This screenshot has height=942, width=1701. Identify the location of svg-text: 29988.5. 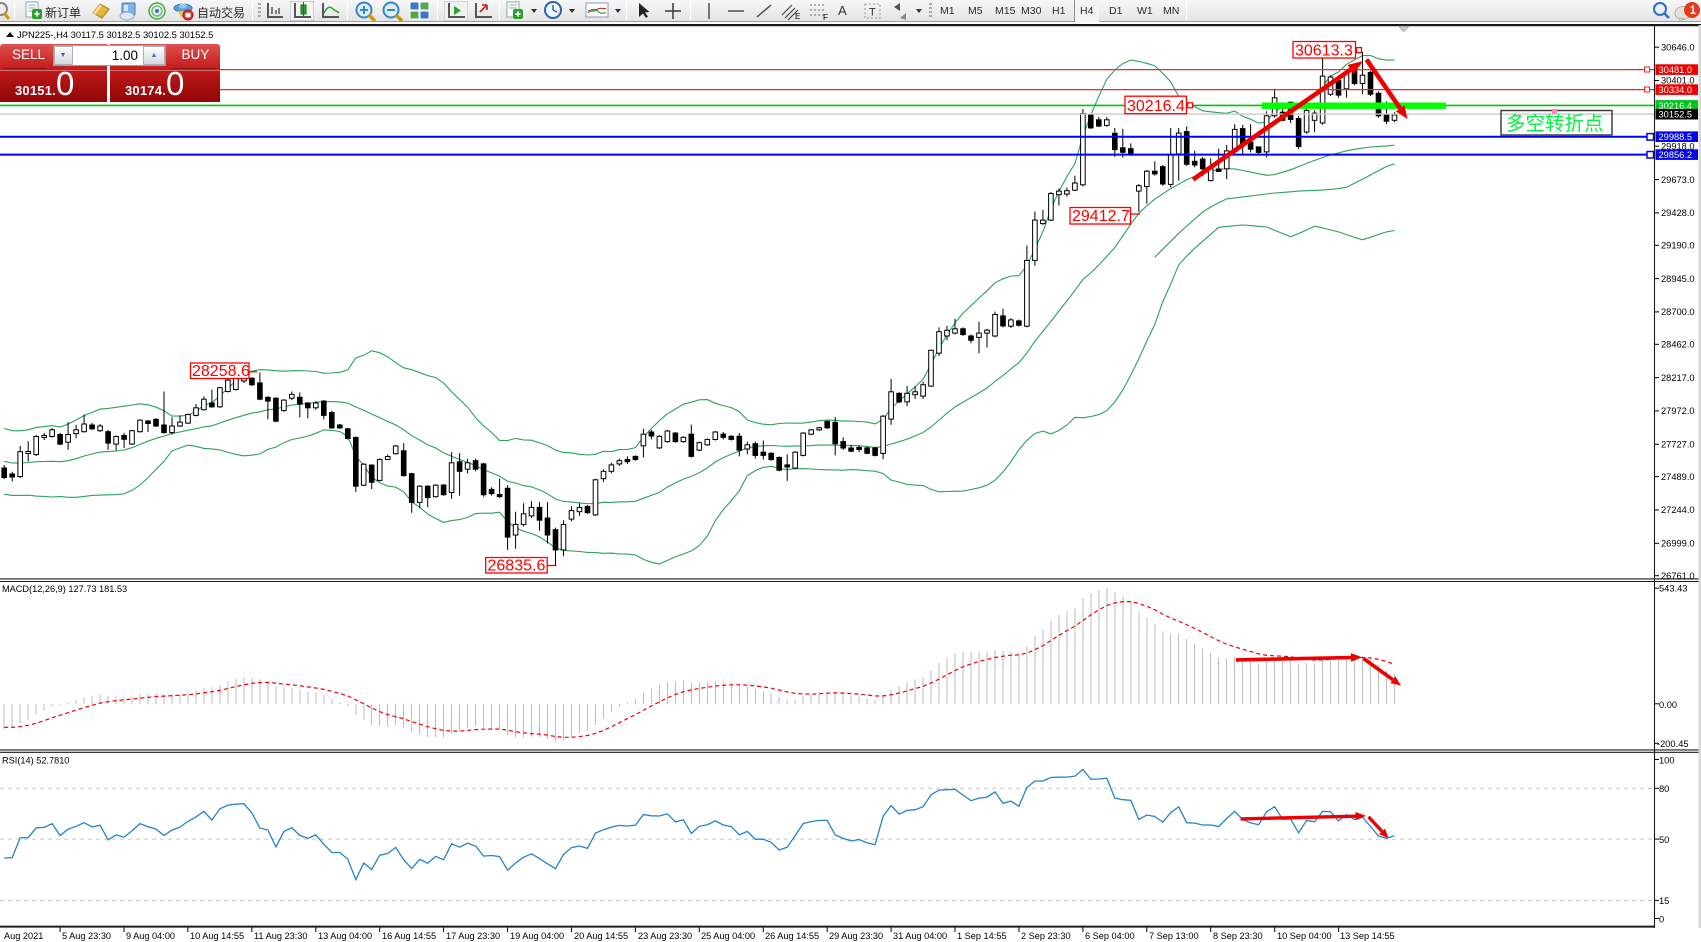
(1676, 137).